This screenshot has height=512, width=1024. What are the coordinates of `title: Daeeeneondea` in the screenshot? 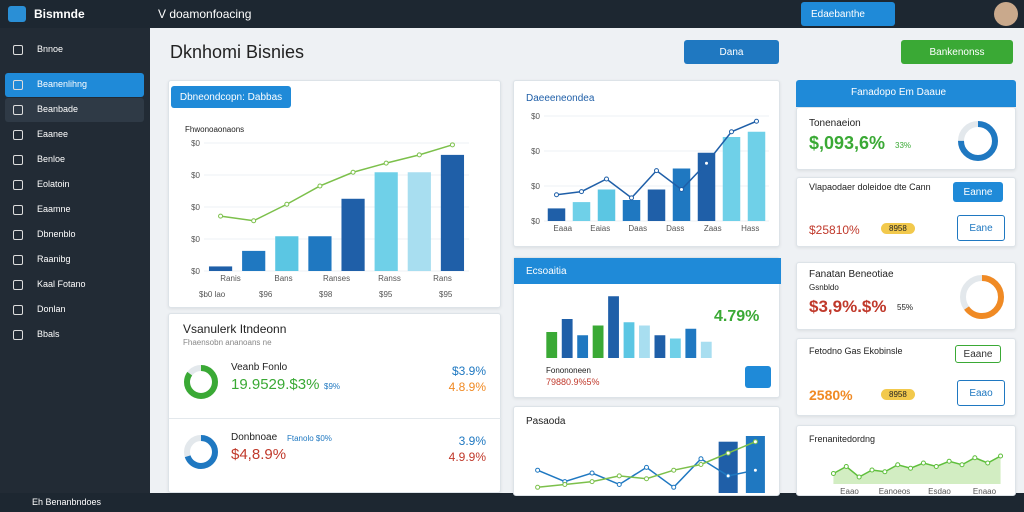 It's located at (560, 98).